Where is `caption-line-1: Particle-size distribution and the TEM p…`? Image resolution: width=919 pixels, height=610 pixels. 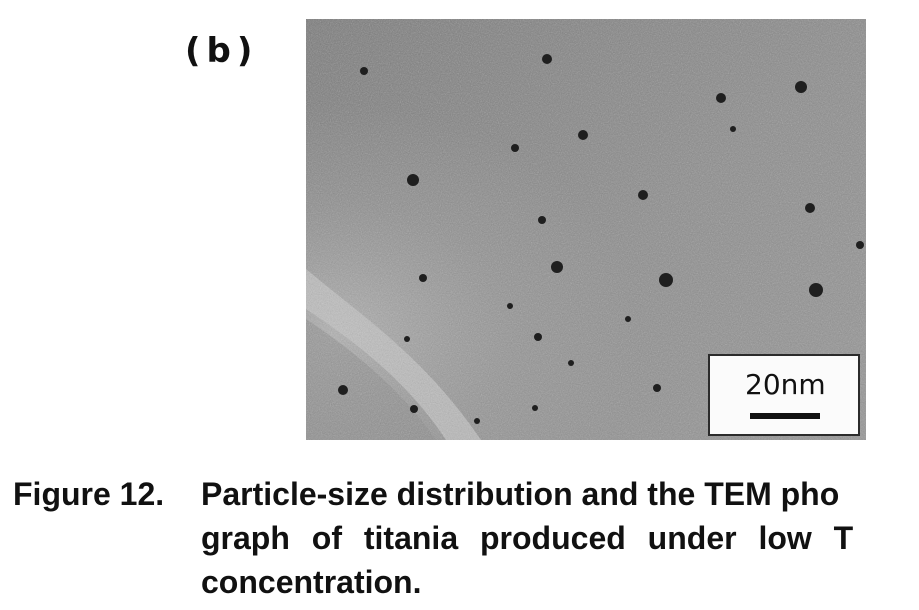 caption-line-1: Particle-size distribution and the TEM p… is located at coordinates (520, 494).